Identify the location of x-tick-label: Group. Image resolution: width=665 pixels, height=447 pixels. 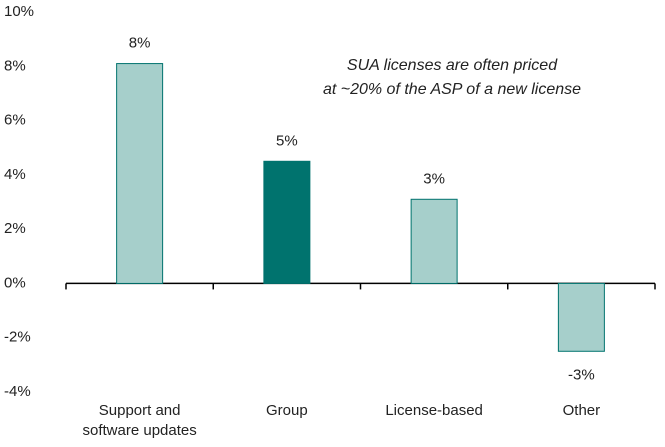
(287, 410).